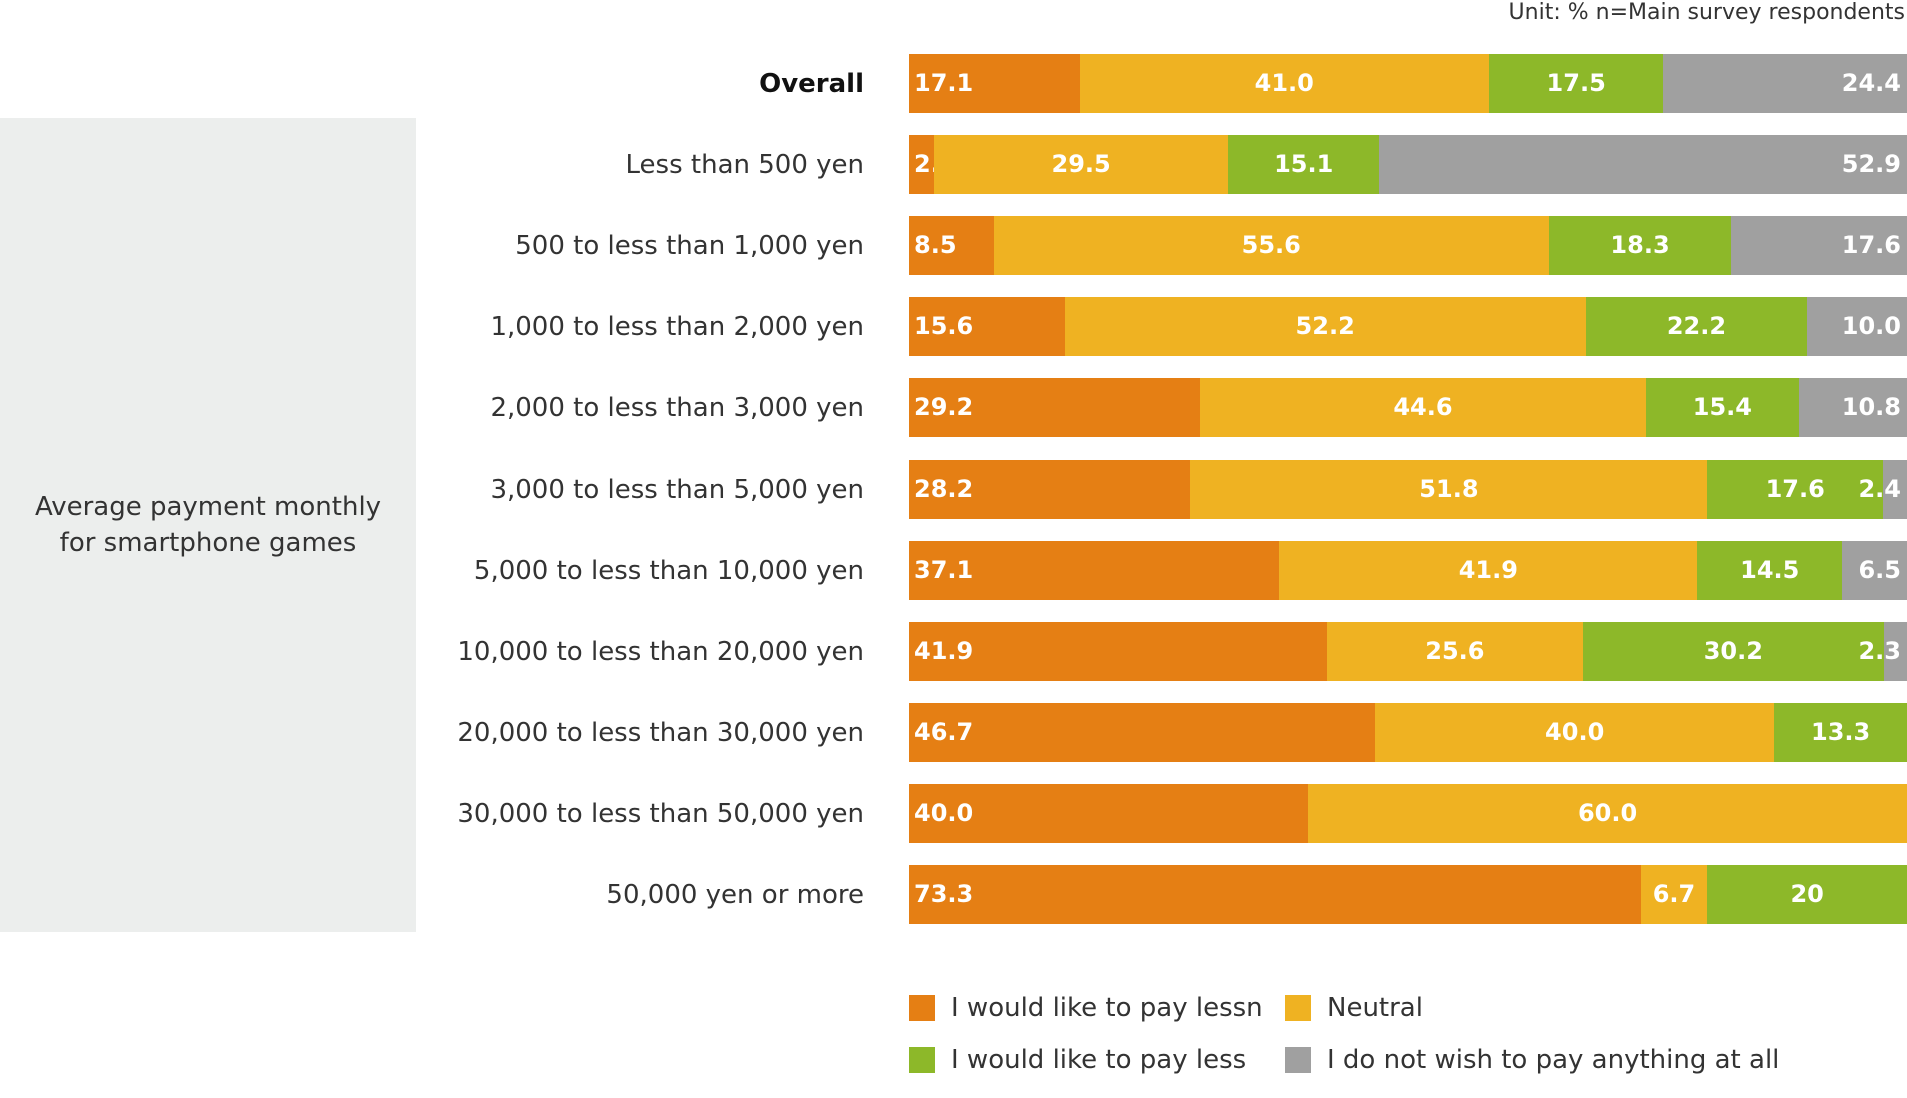 The image size is (1907, 1098). Describe the element at coordinates (1879, 570) in the screenshot. I see `data-label: 6.5` at that location.